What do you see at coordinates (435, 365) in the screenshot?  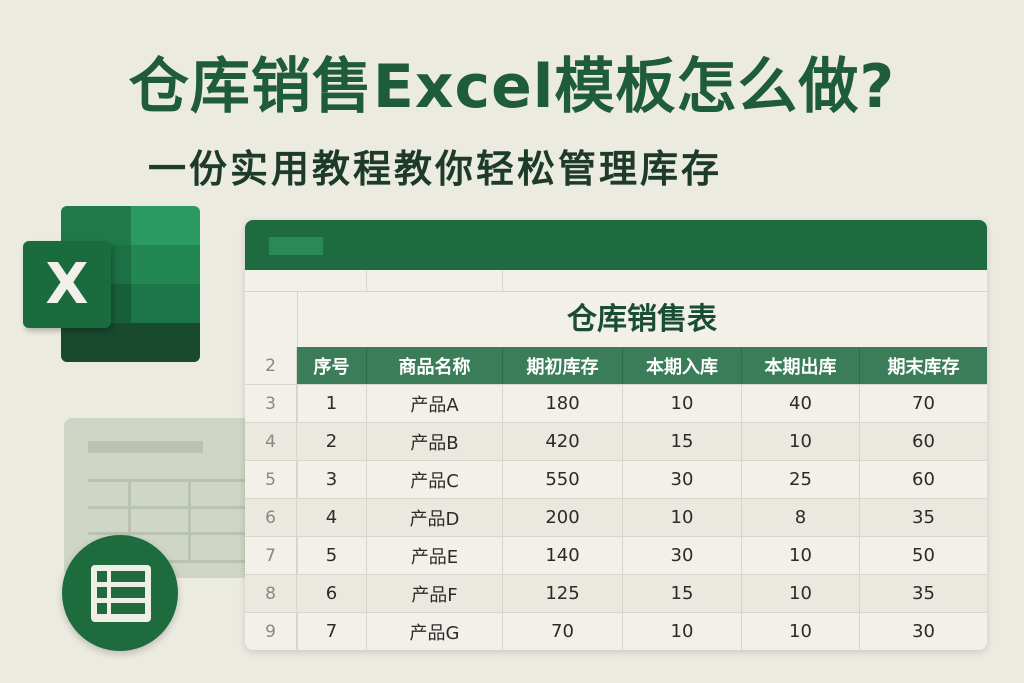 I see `column-header: 商品名称` at bounding box center [435, 365].